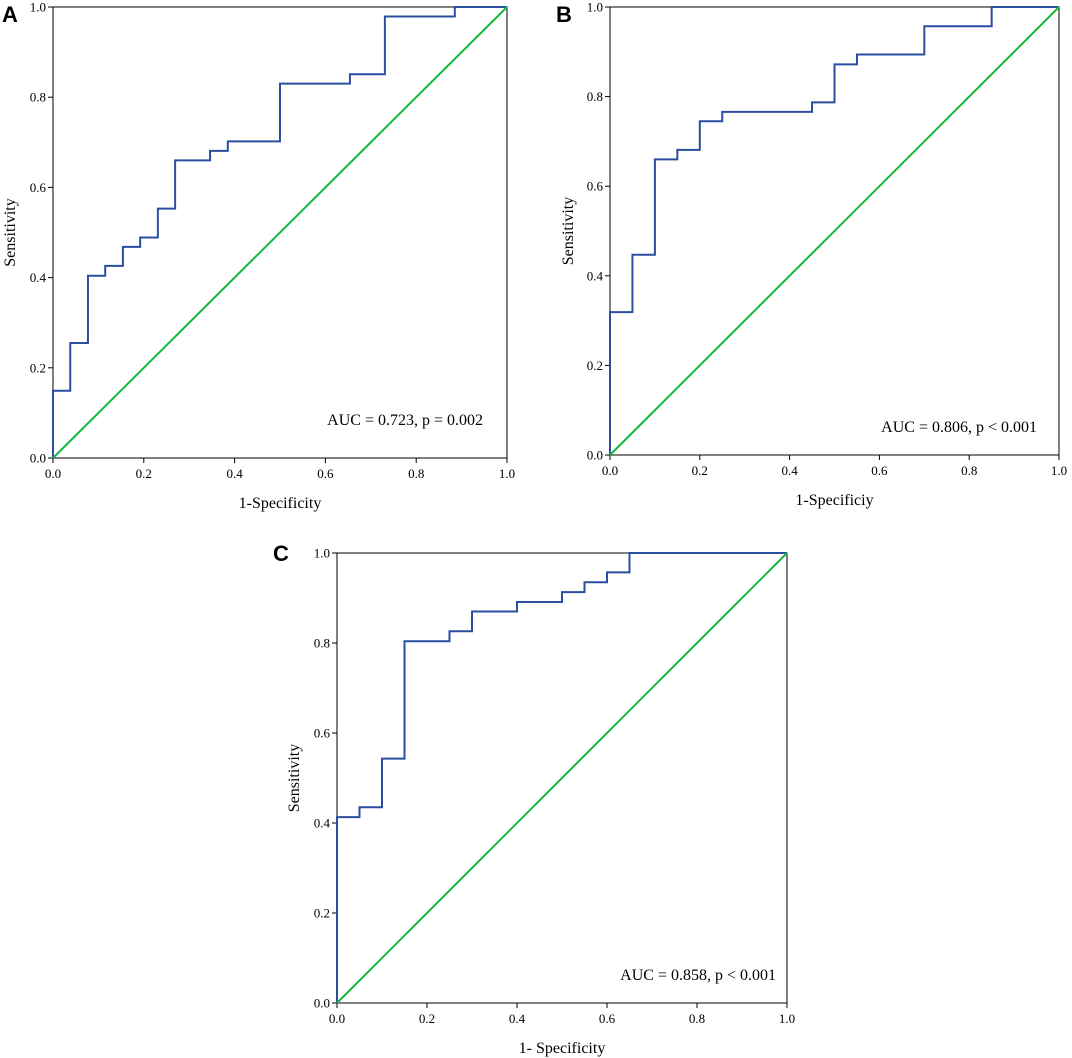 Image resolution: width=1072 pixels, height=1058 pixels. What do you see at coordinates (322, 553) in the screenshot?
I see `panel-c-y-tick-label: 1.0` at bounding box center [322, 553].